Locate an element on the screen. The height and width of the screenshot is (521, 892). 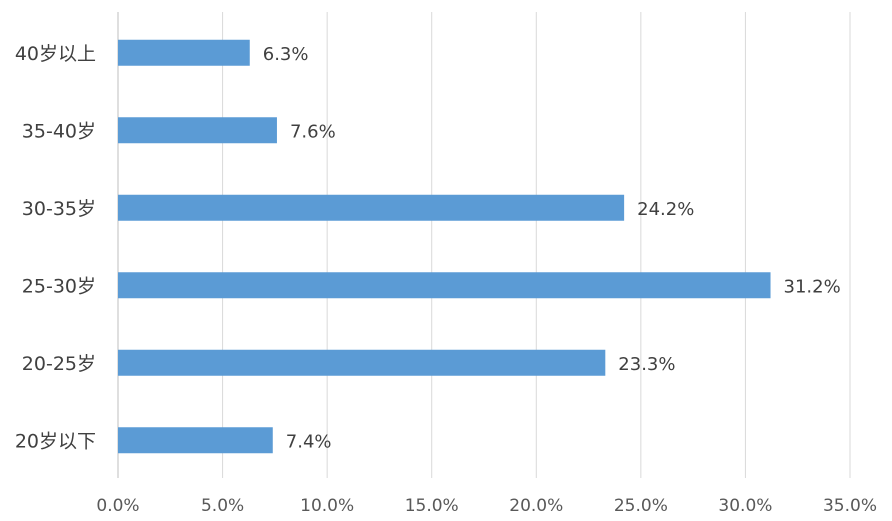
x-tick-label: 5.0% is located at coordinates (222, 506).